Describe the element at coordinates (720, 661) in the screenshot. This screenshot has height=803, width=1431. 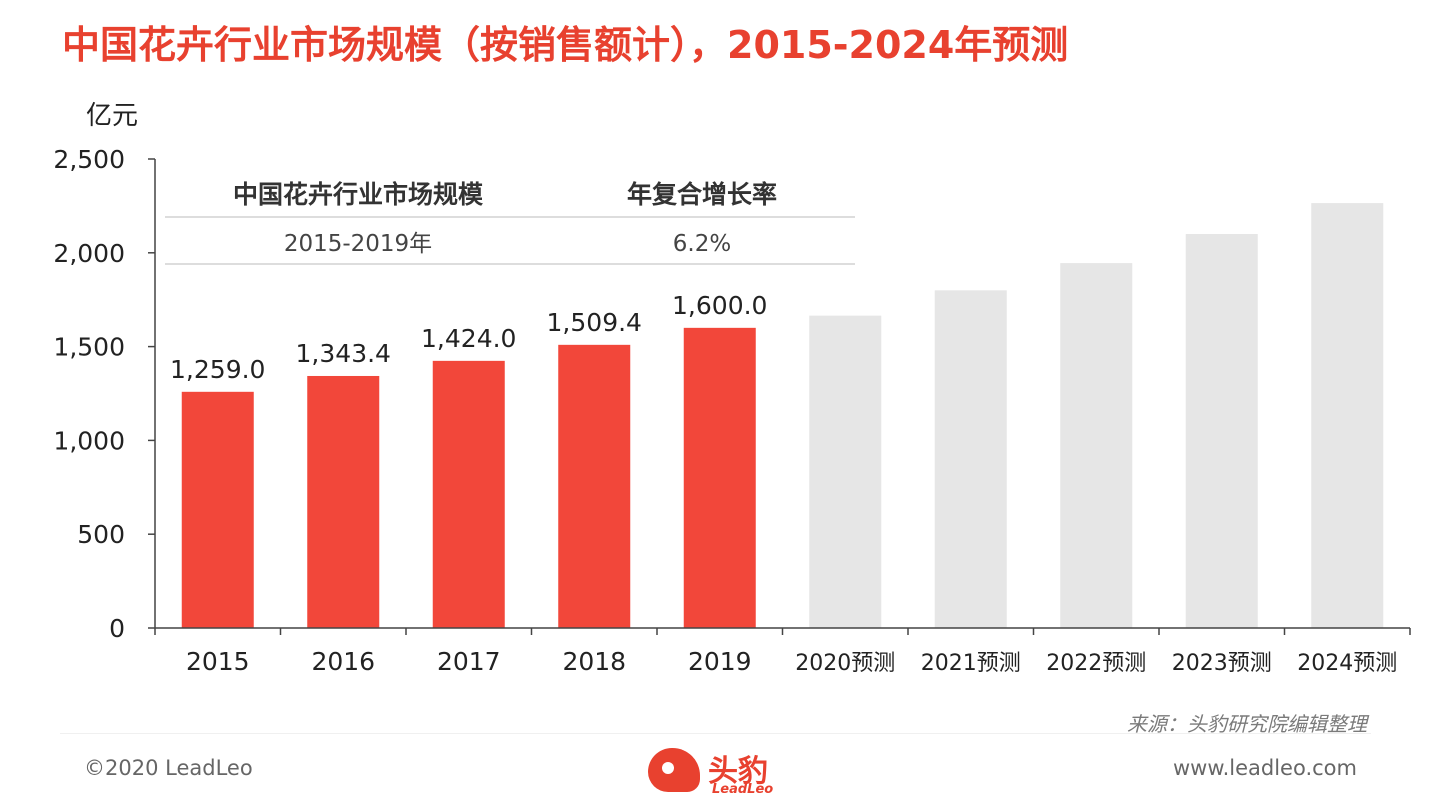
I see `x-tick-label-2019: 2019` at that location.